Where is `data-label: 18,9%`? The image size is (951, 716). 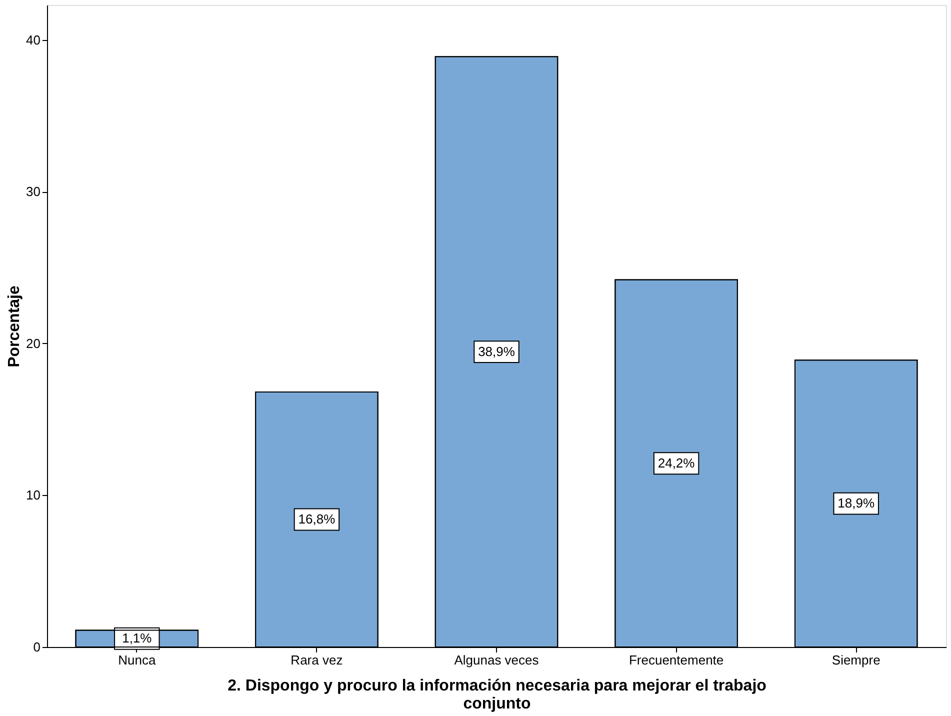
data-label: 18,9% is located at coordinates (856, 503).